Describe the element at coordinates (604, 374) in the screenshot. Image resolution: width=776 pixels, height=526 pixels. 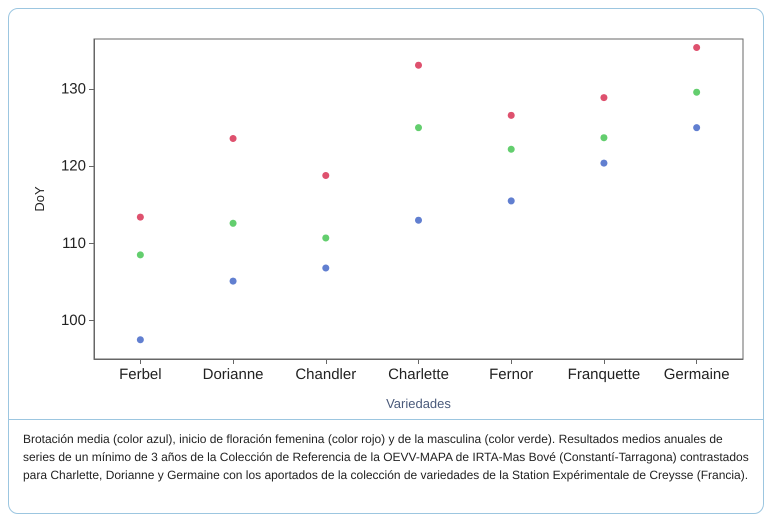
I see `x-tick-label: Franquette` at that location.